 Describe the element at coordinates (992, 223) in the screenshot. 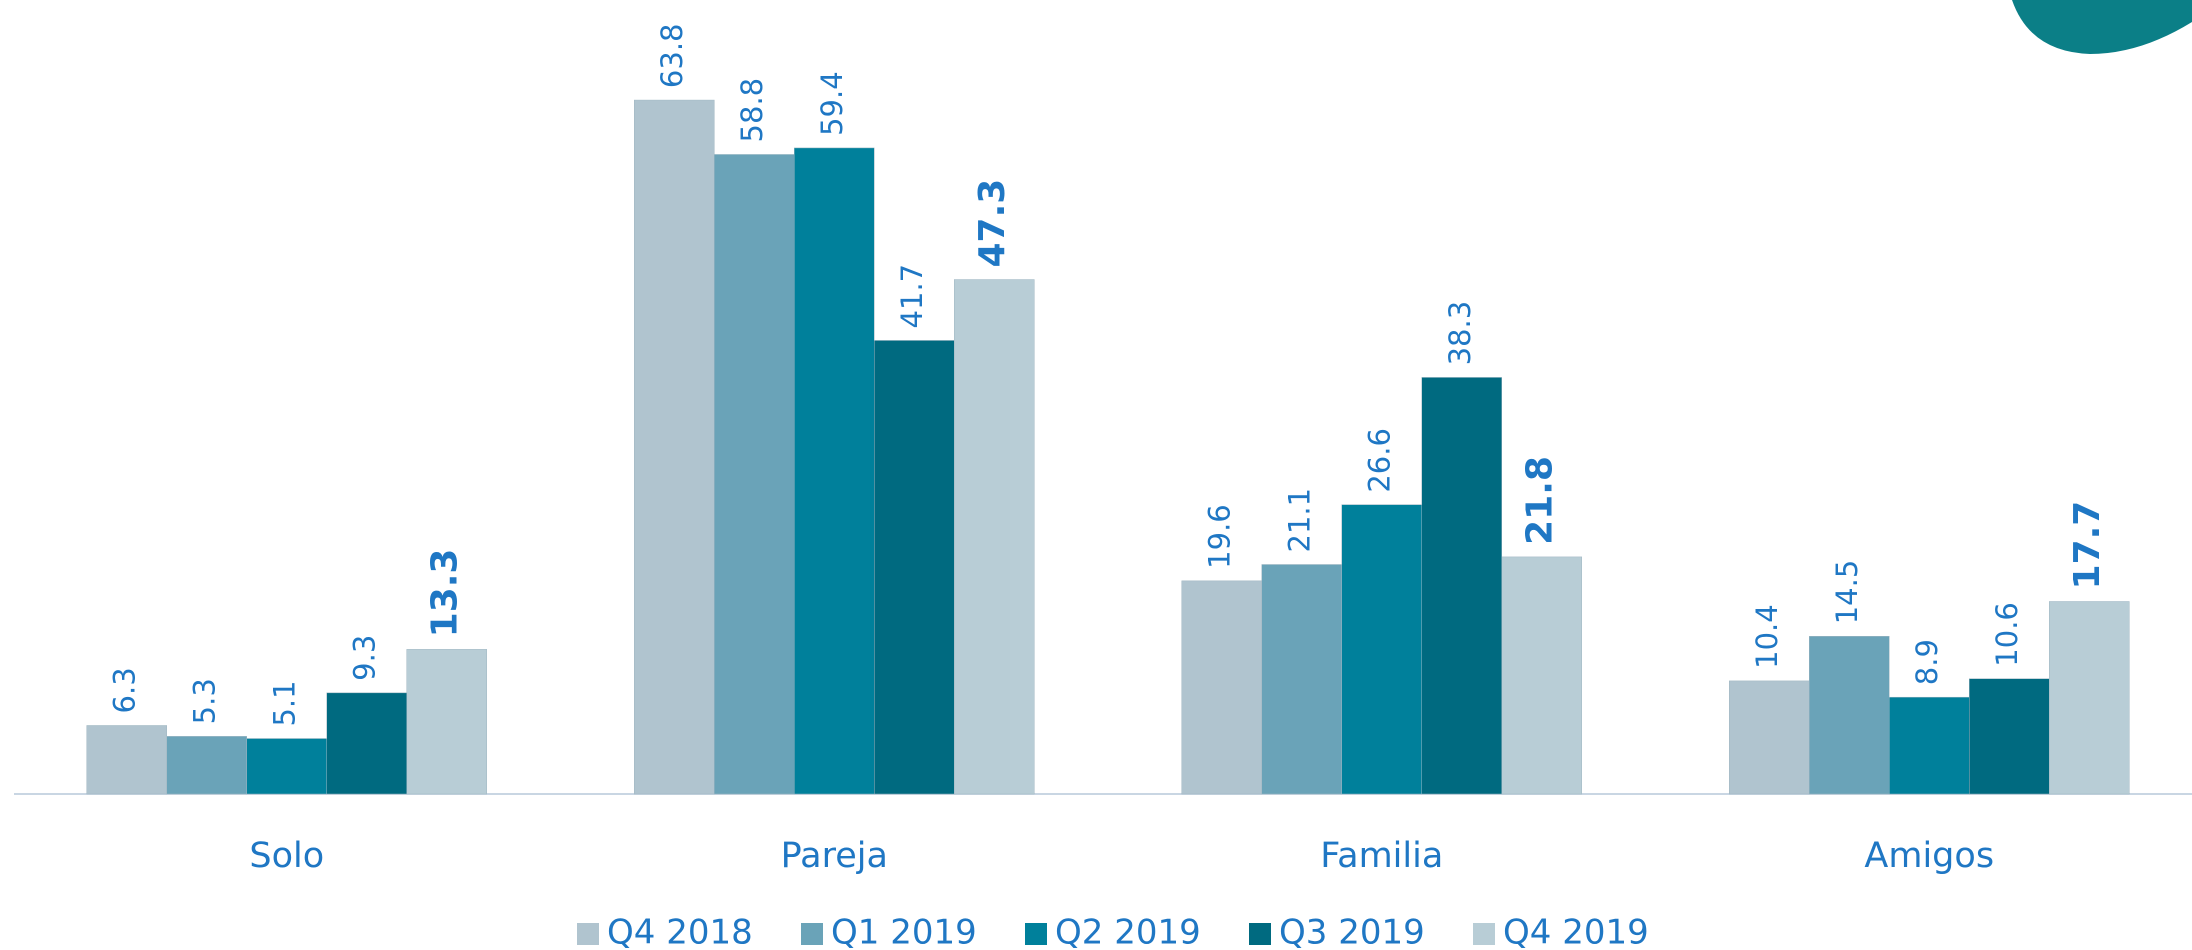

I see `value-label: 47.3` at that location.